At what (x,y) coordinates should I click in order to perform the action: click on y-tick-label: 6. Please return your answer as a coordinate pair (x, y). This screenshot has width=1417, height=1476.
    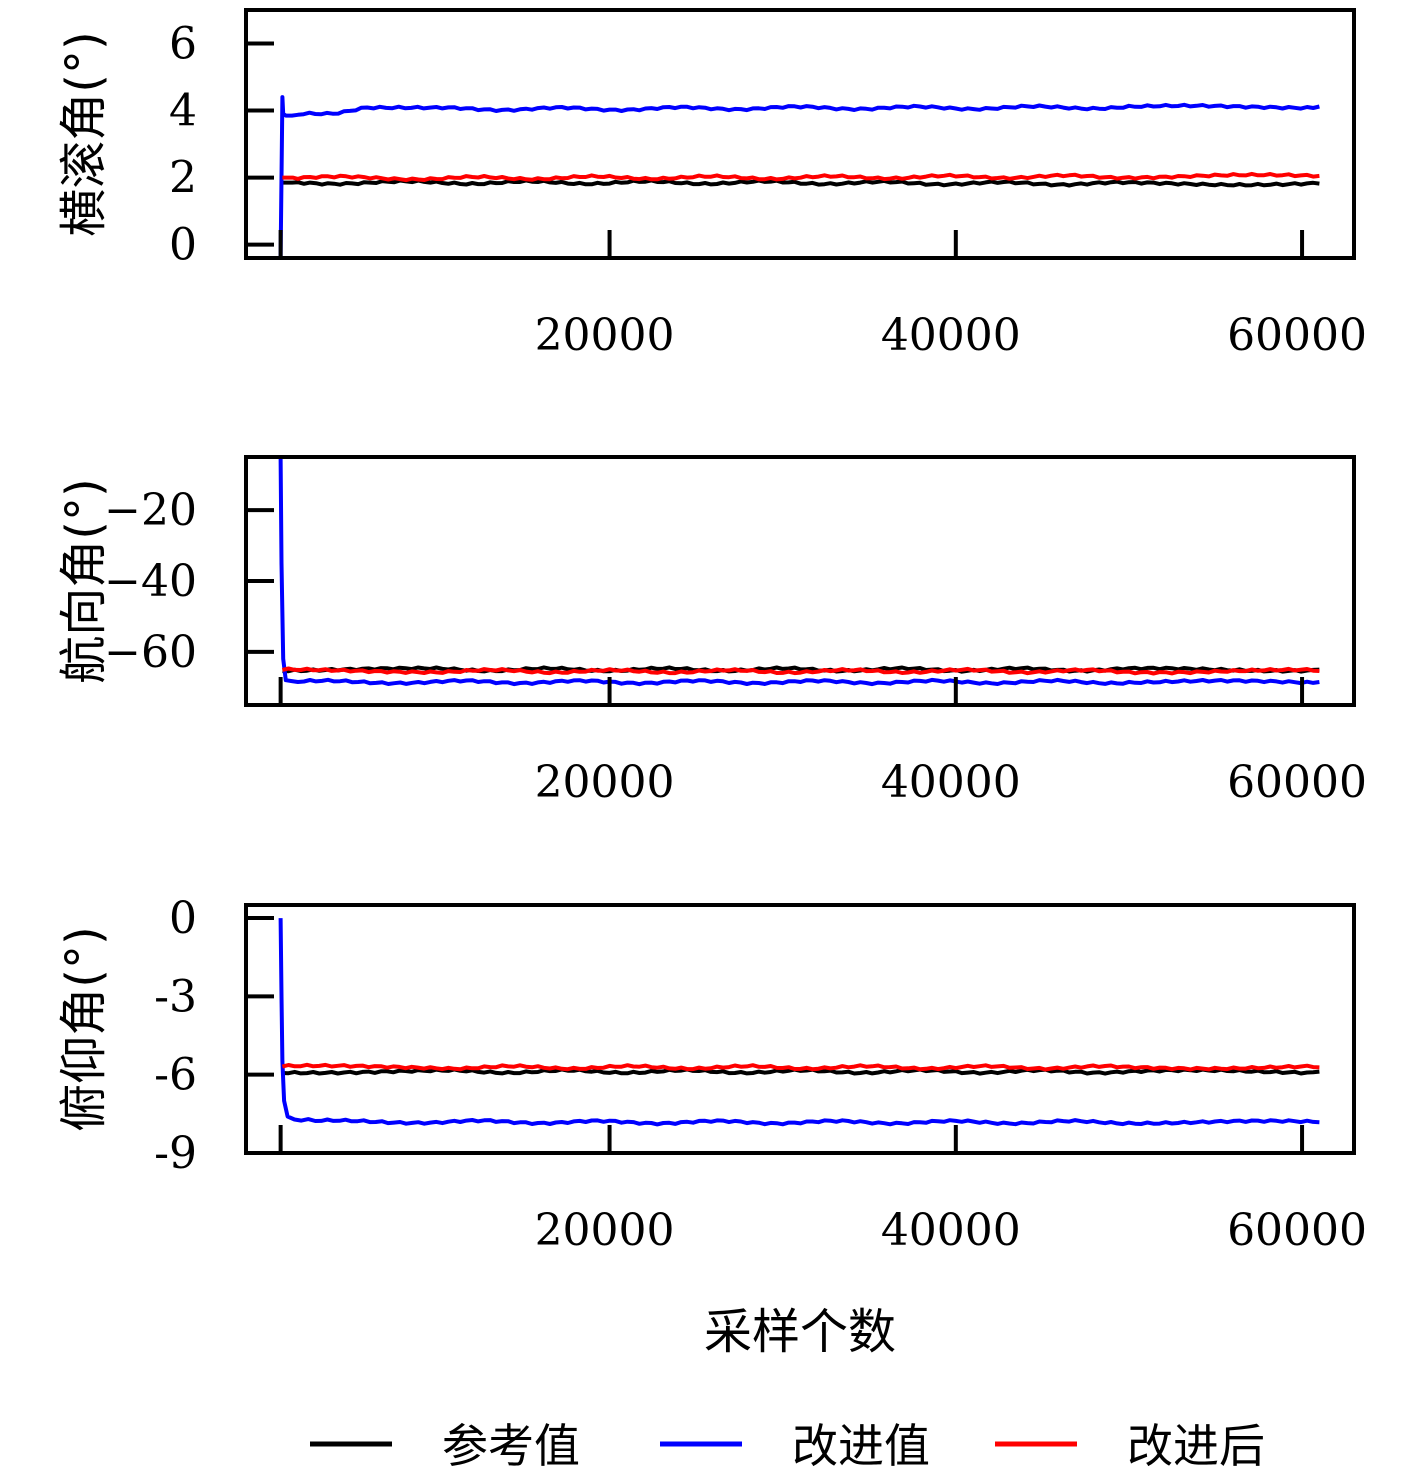
    Looking at the image, I should click on (183, 44).